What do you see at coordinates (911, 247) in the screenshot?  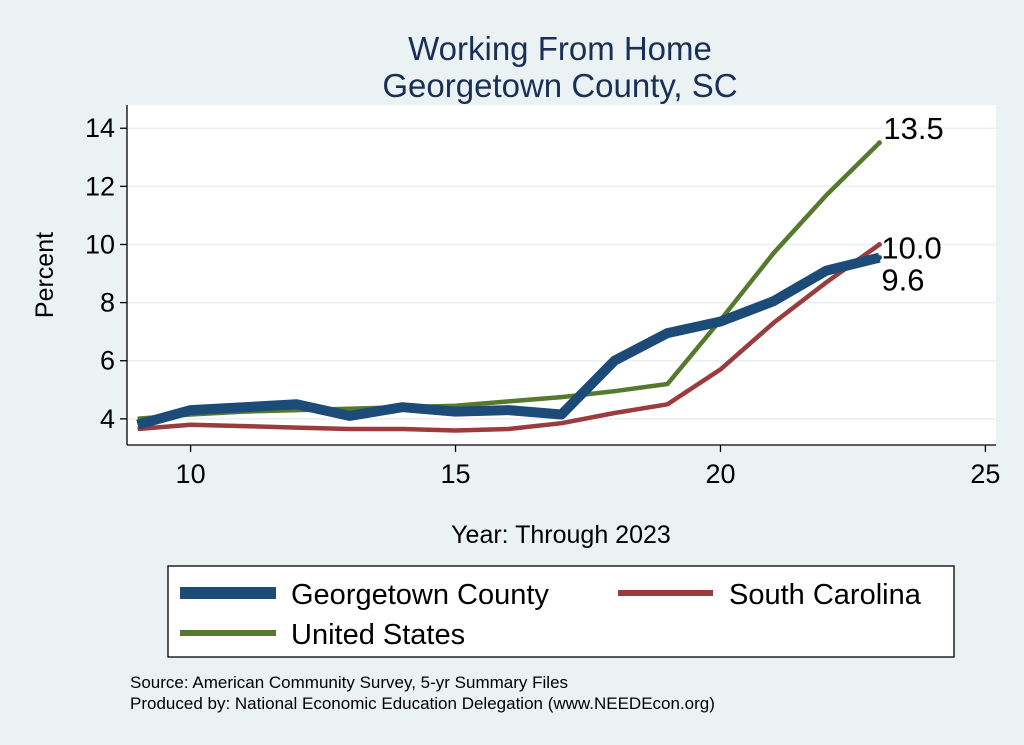 I see `end-label-south-carolina: 10.0` at bounding box center [911, 247].